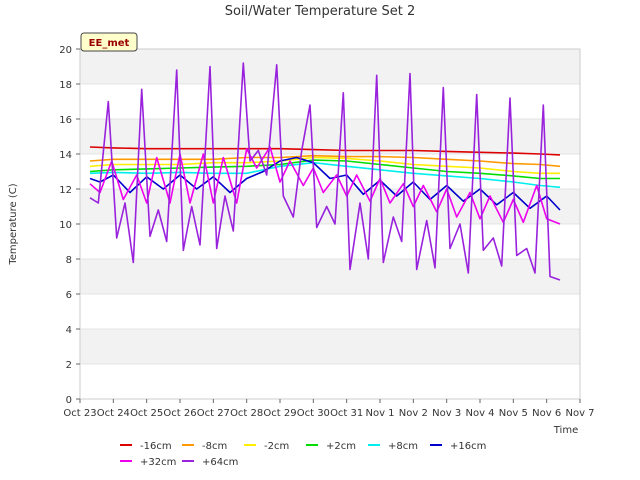 The height and width of the screenshot is (480, 640). Describe the element at coordinates (341, 446) in the screenshot. I see `legend-label: +2cm` at that location.